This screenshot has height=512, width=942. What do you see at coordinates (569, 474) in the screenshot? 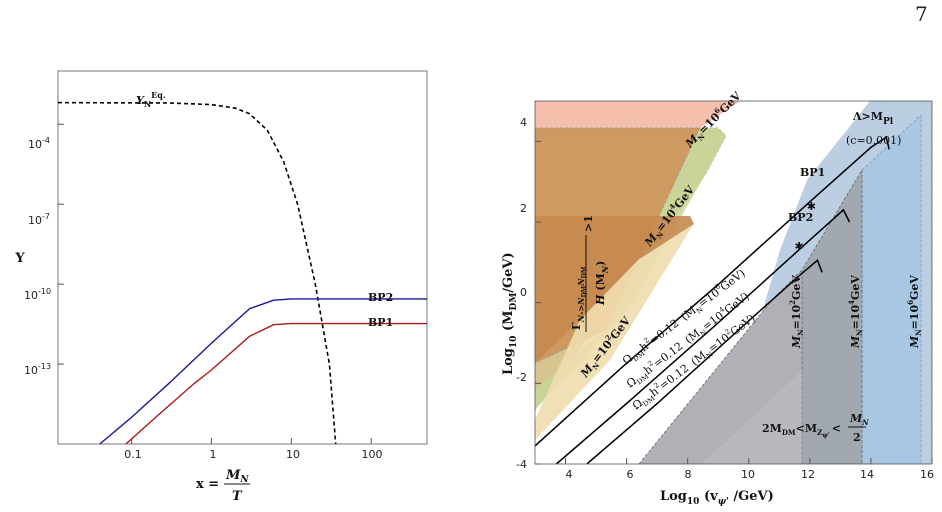
I see `x-tick-label: 4` at bounding box center [569, 474].